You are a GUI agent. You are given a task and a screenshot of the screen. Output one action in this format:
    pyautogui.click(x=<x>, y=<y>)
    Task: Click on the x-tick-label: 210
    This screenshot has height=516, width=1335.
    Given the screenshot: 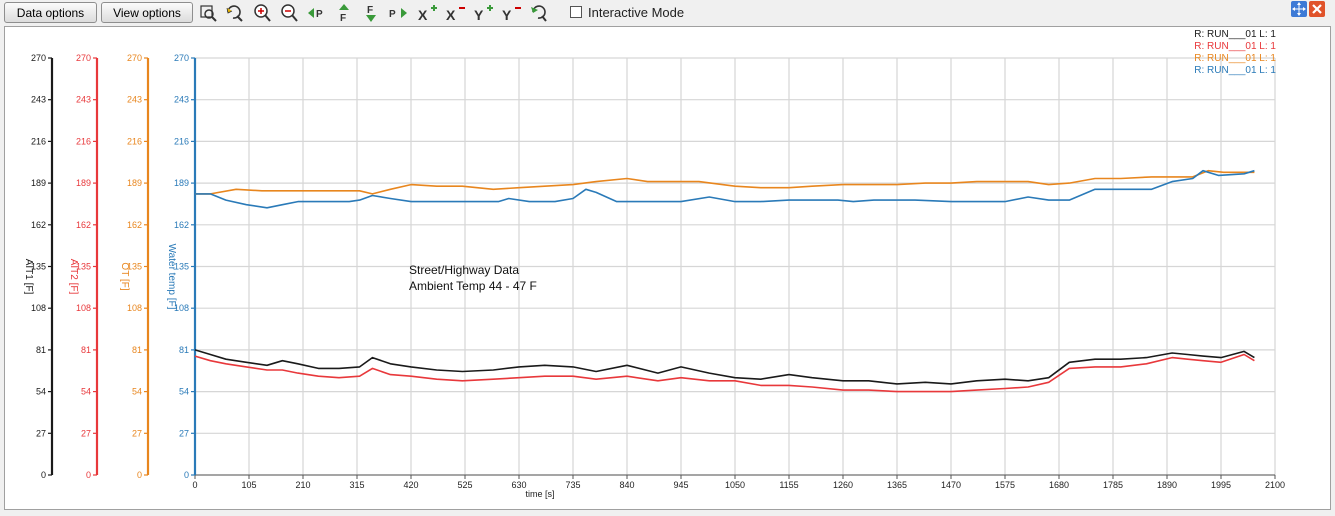 What is the action you would take?
    pyautogui.click(x=302, y=485)
    